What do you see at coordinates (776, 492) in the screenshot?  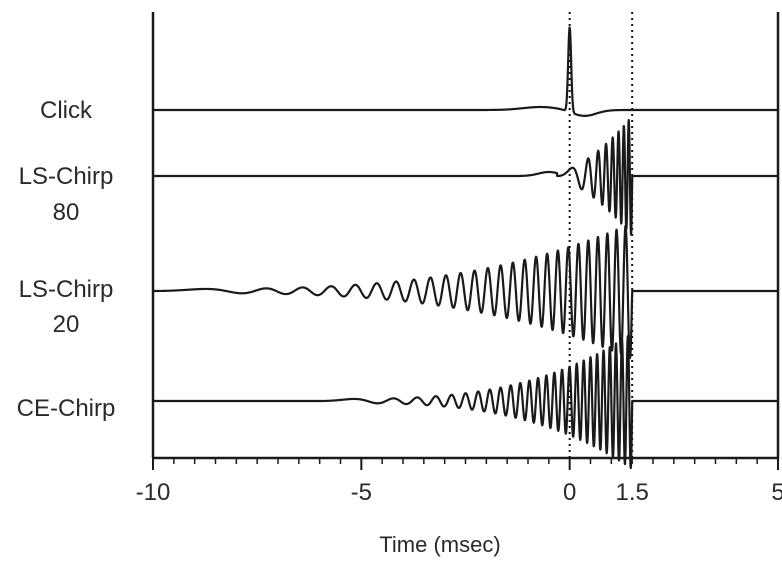 I see `x-tick-label: 5` at bounding box center [776, 492].